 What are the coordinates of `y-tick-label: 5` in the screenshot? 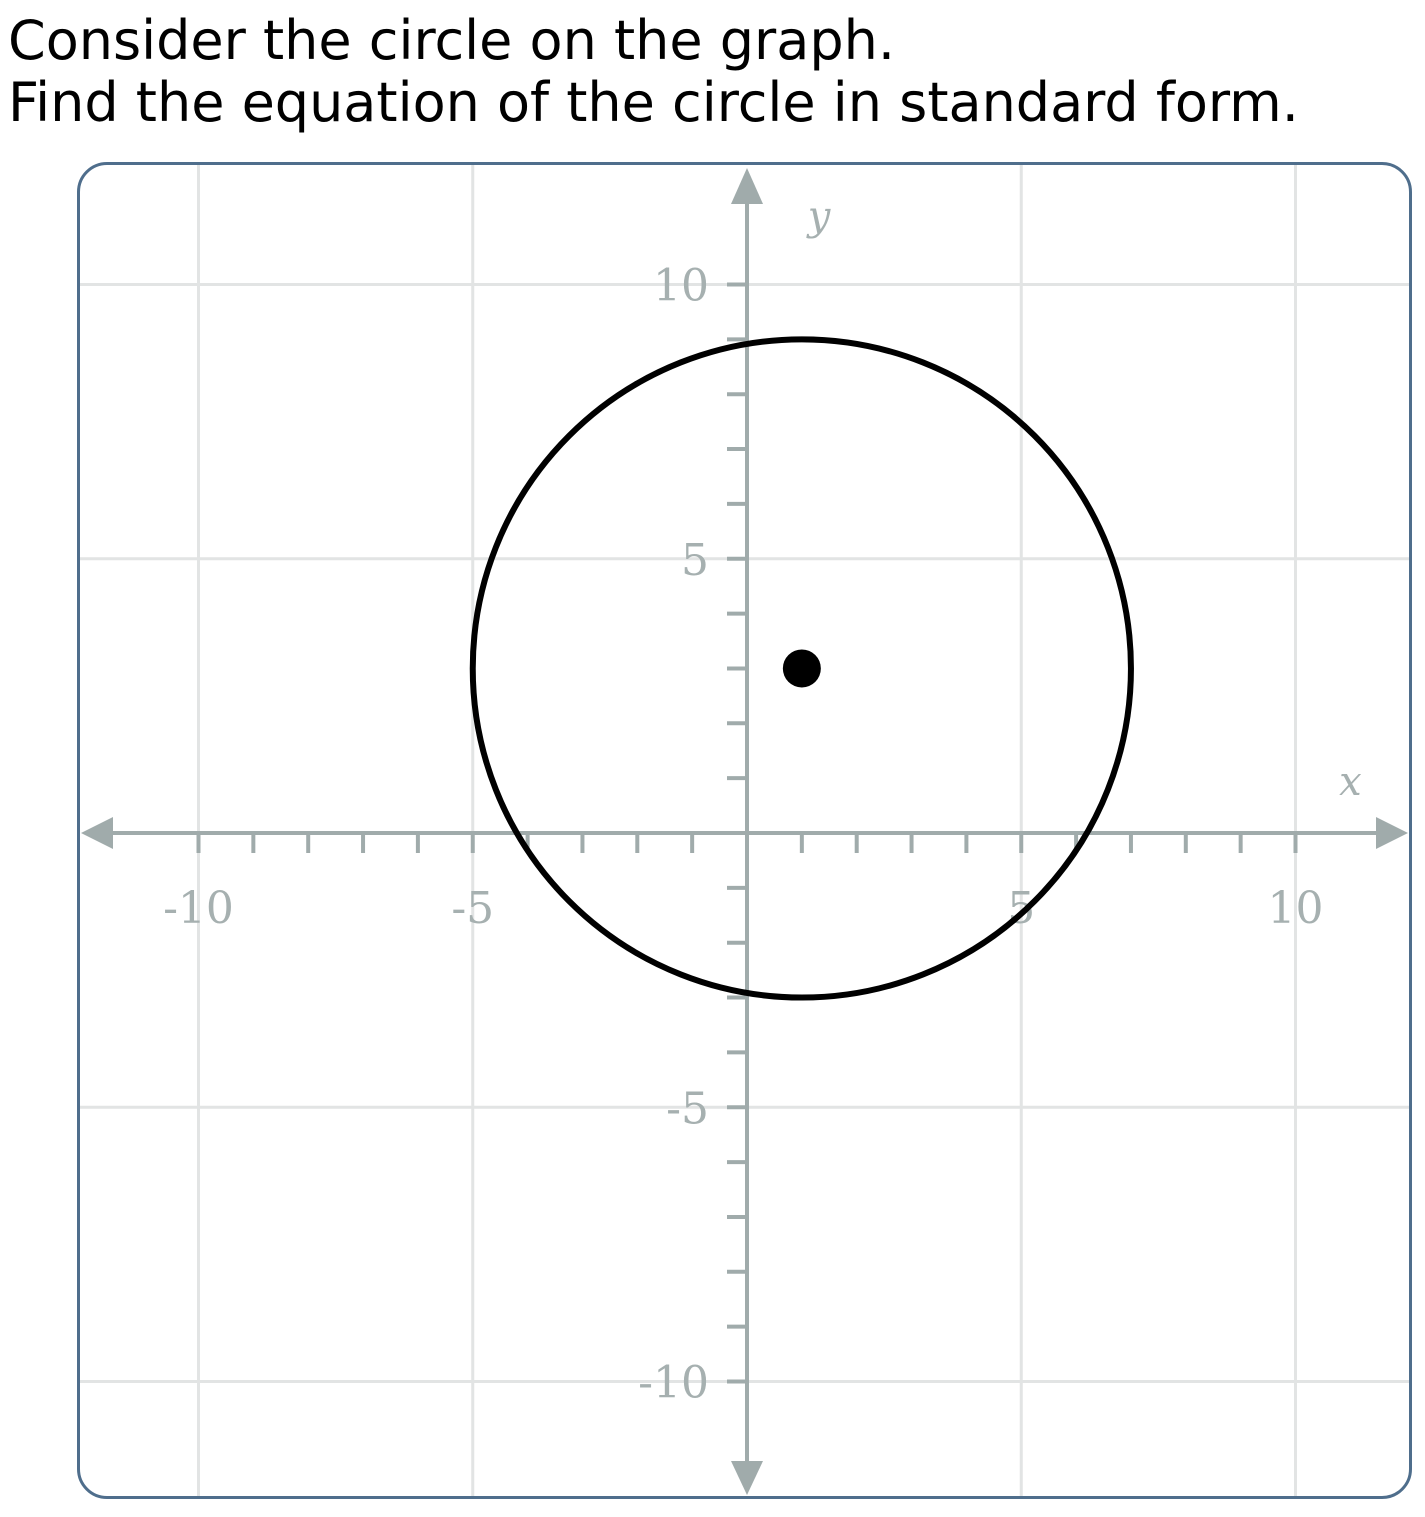 It's located at (695, 560).